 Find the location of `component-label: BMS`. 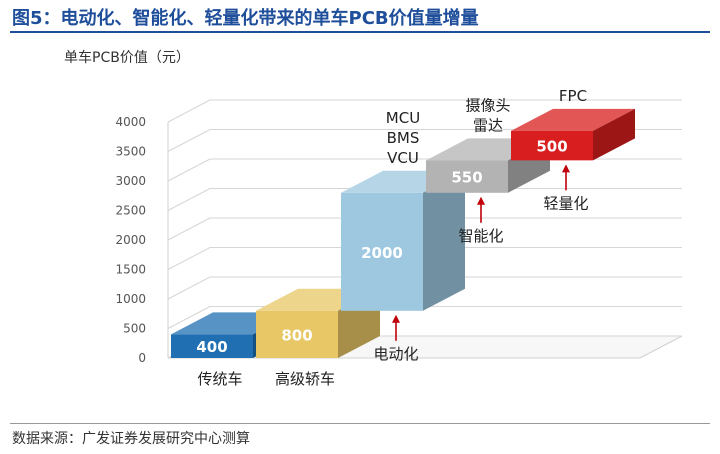

component-label: BMS is located at coordinates (403, 138).